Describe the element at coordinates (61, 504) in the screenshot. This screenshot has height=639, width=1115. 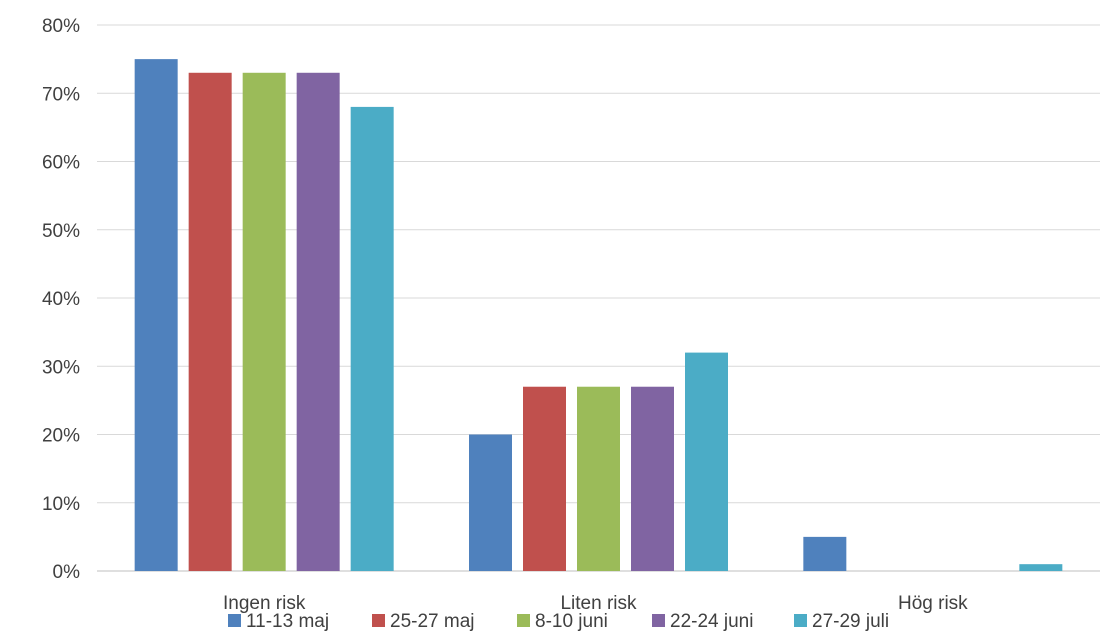
I see `y-tick-label: 10%` at that location.